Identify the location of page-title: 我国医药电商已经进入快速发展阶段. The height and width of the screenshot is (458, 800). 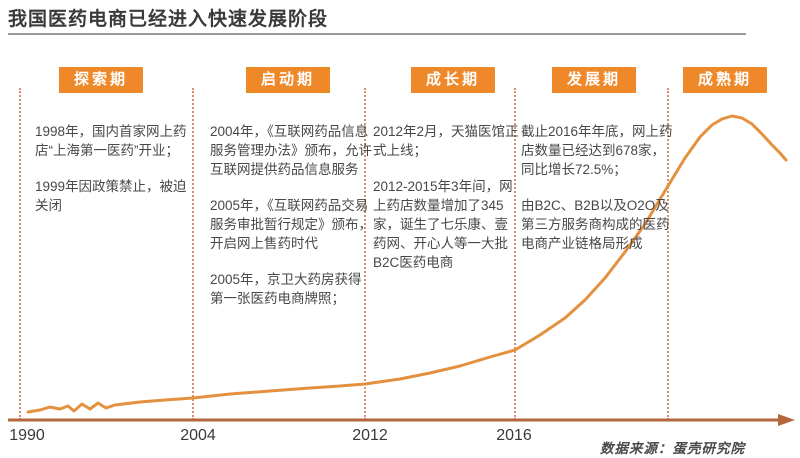
(168, 19).